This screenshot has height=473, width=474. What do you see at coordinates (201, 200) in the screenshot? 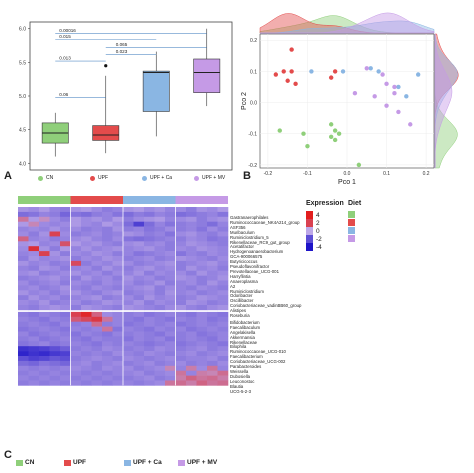
I see `group-header-upf-mv` at bounding box center [201, 200].